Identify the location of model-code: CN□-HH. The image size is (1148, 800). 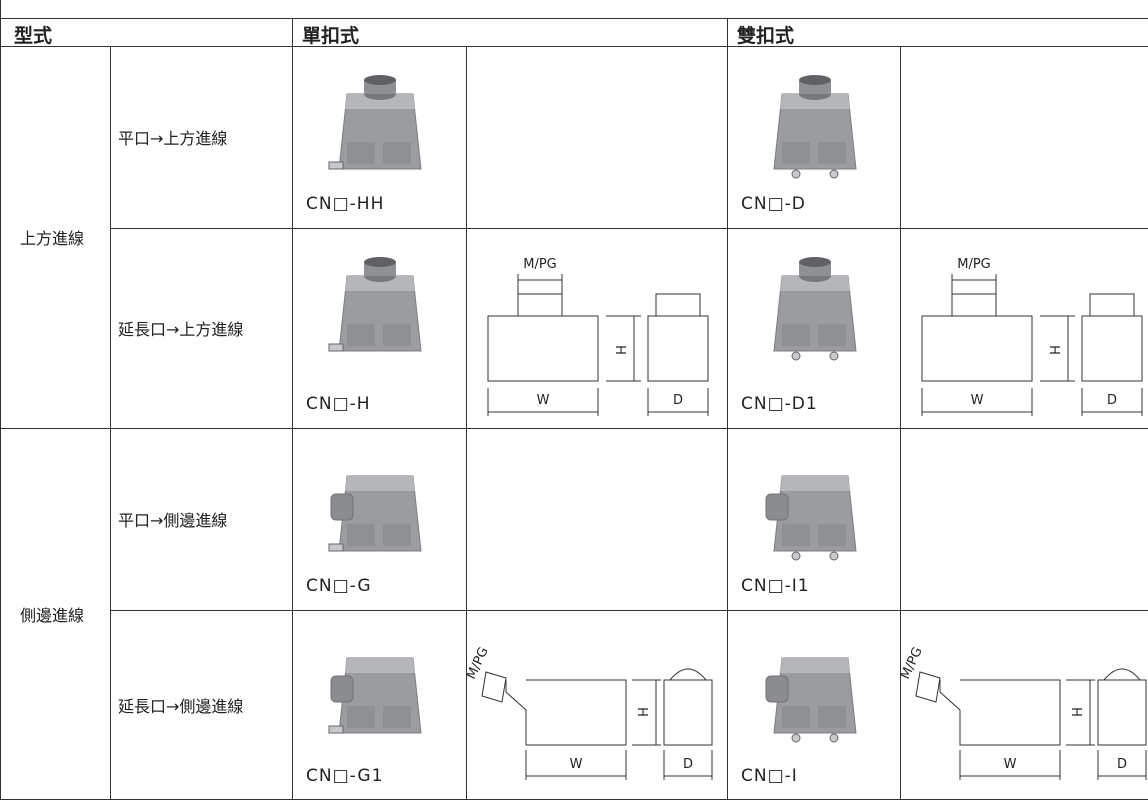
(345, 204).